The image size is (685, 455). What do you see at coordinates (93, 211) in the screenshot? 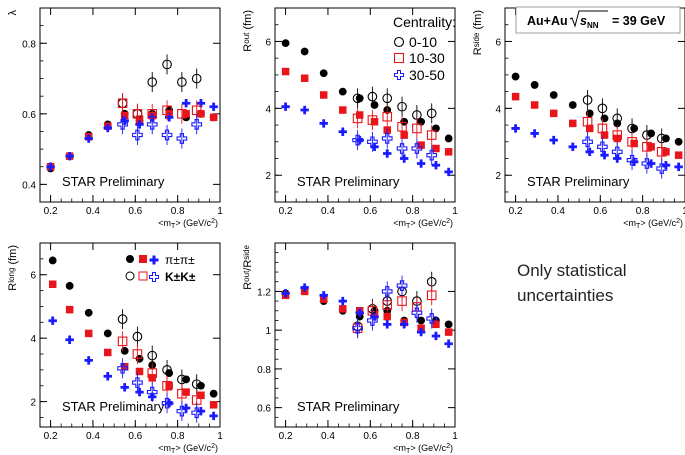
I see `lambda-xtick-label: 0.4` at bounding box center [93, 211].